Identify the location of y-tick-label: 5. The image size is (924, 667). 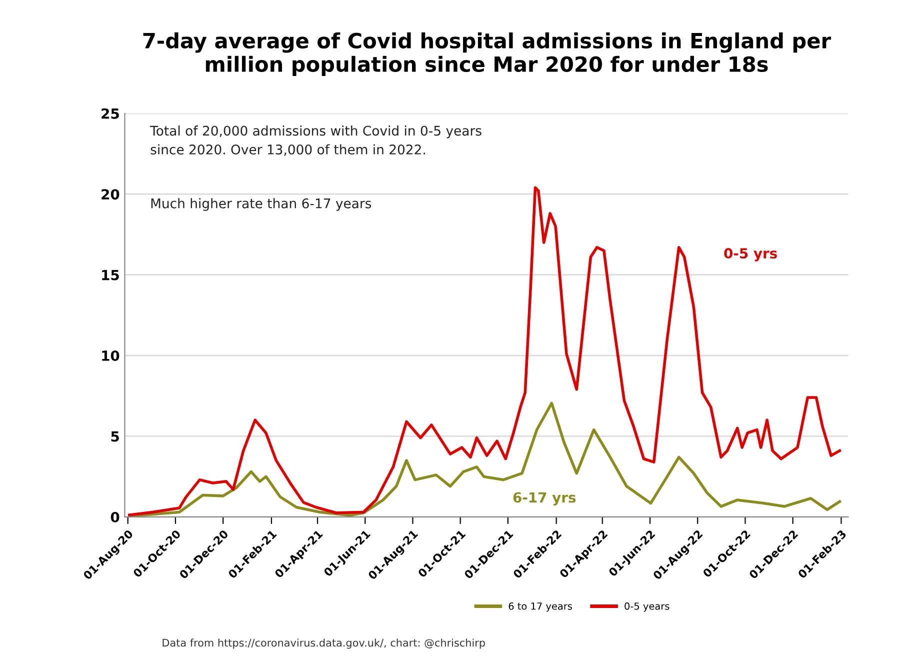
(115, 436).